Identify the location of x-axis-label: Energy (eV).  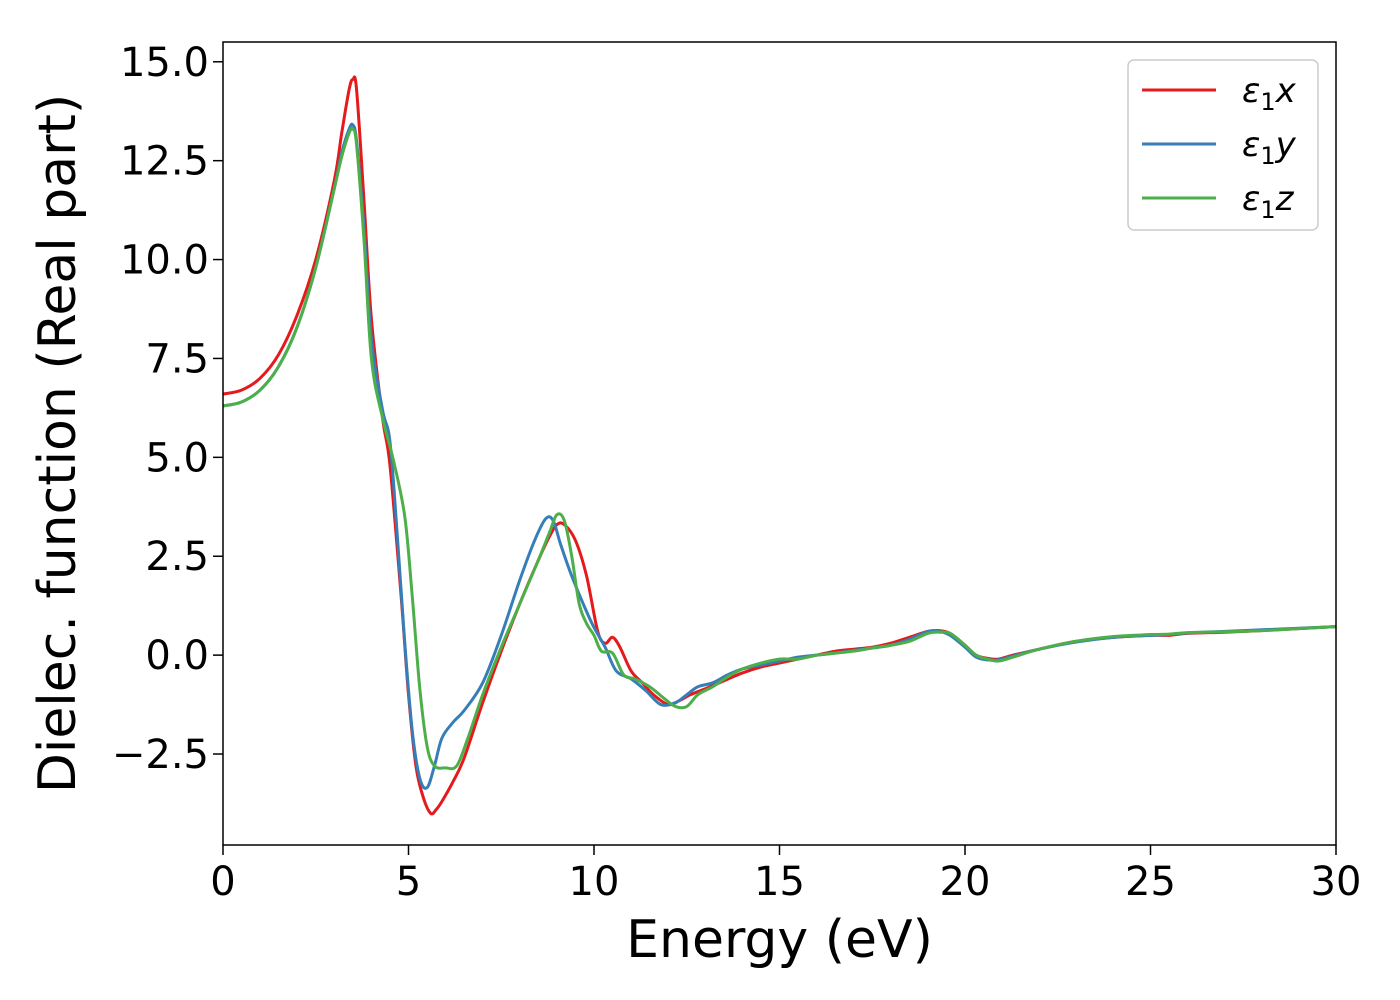
(779, 940).